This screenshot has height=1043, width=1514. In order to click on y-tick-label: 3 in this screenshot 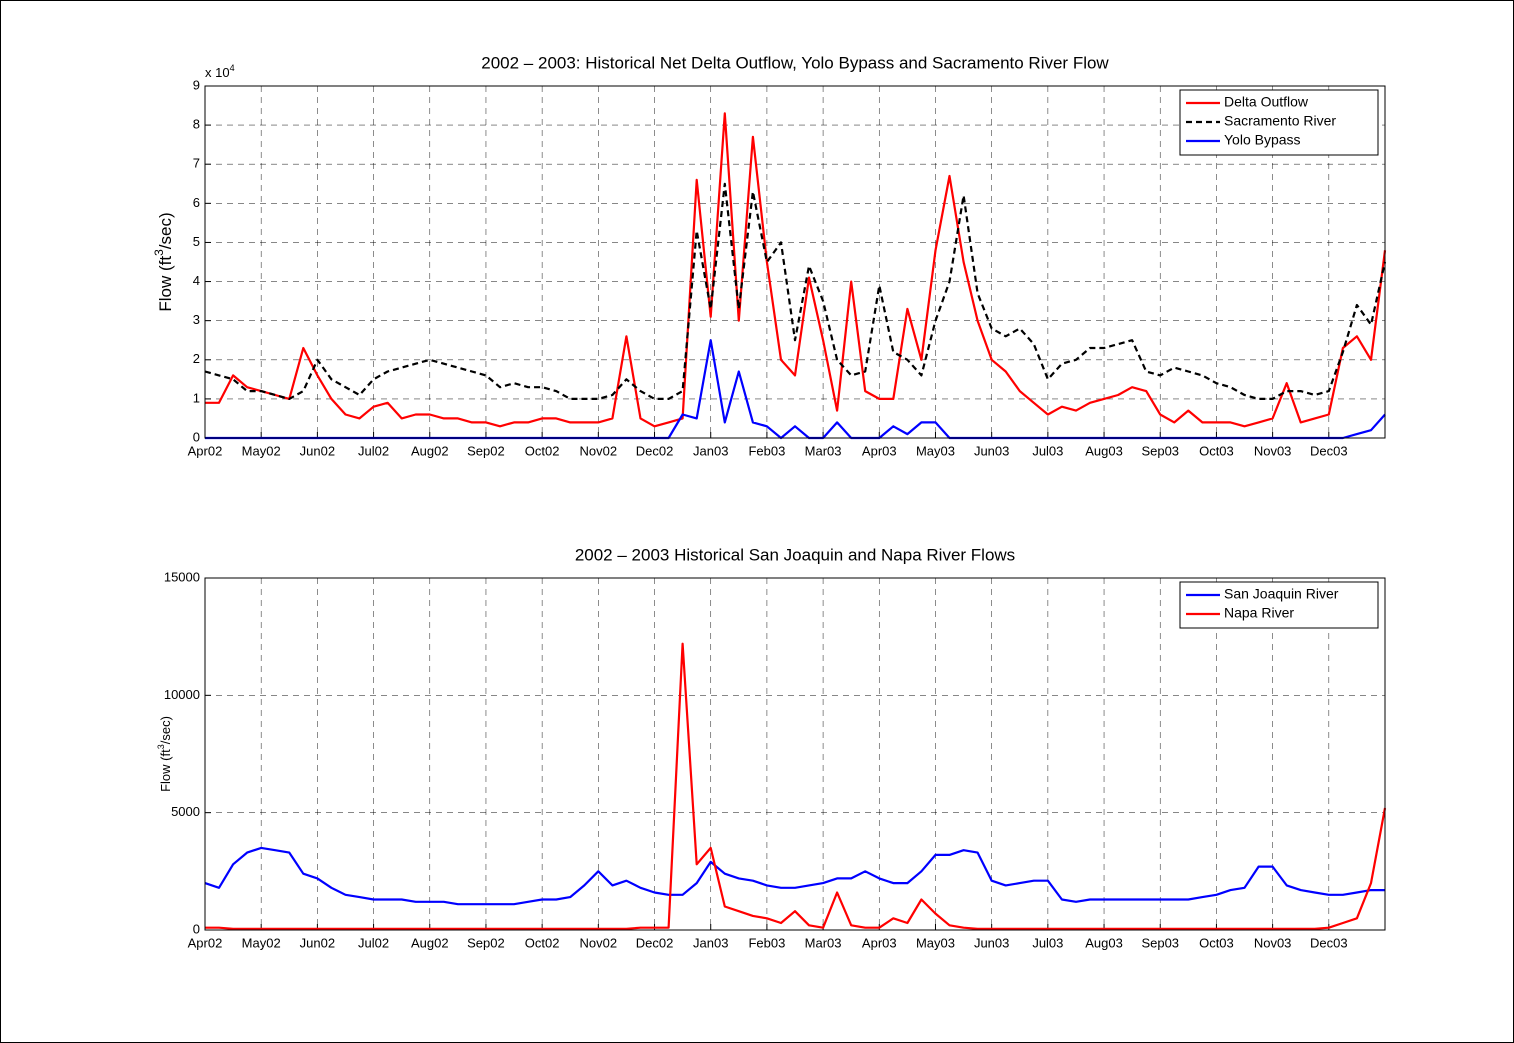, I will do `click(196, 319)`.